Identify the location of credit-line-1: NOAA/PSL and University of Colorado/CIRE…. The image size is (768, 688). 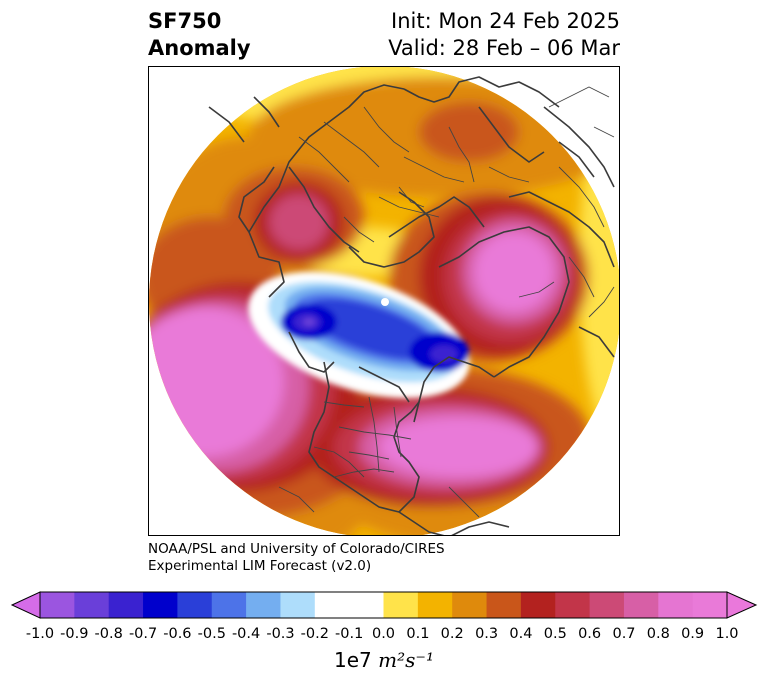
(296, 549).